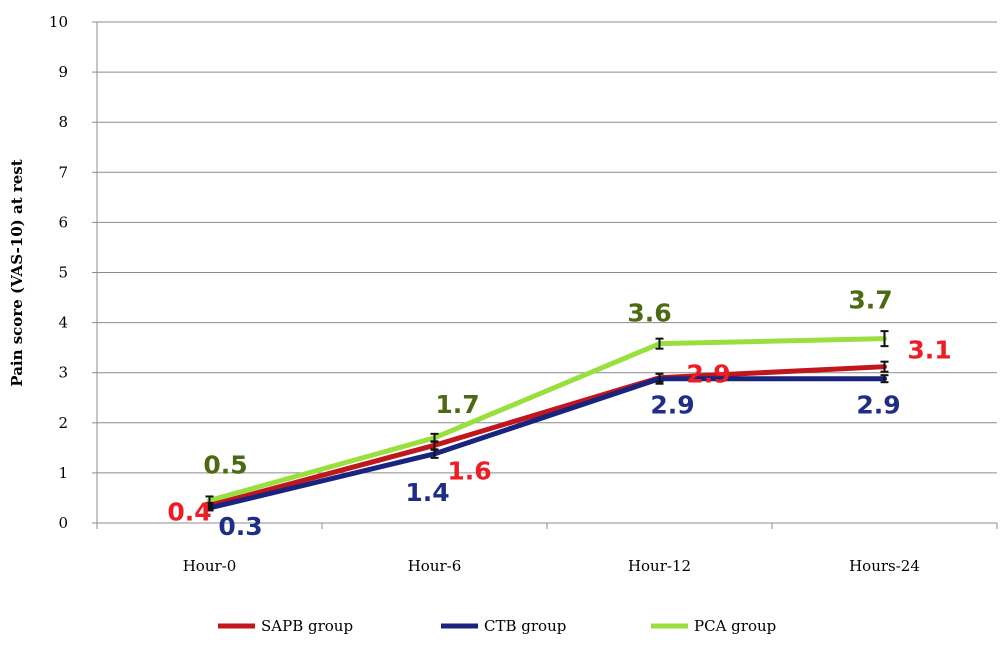  What do you see at coordinates (929, 350) in the screenshot?
I see `data-label-sapb-group-3: 3.1` at bounding box center [929, 350].